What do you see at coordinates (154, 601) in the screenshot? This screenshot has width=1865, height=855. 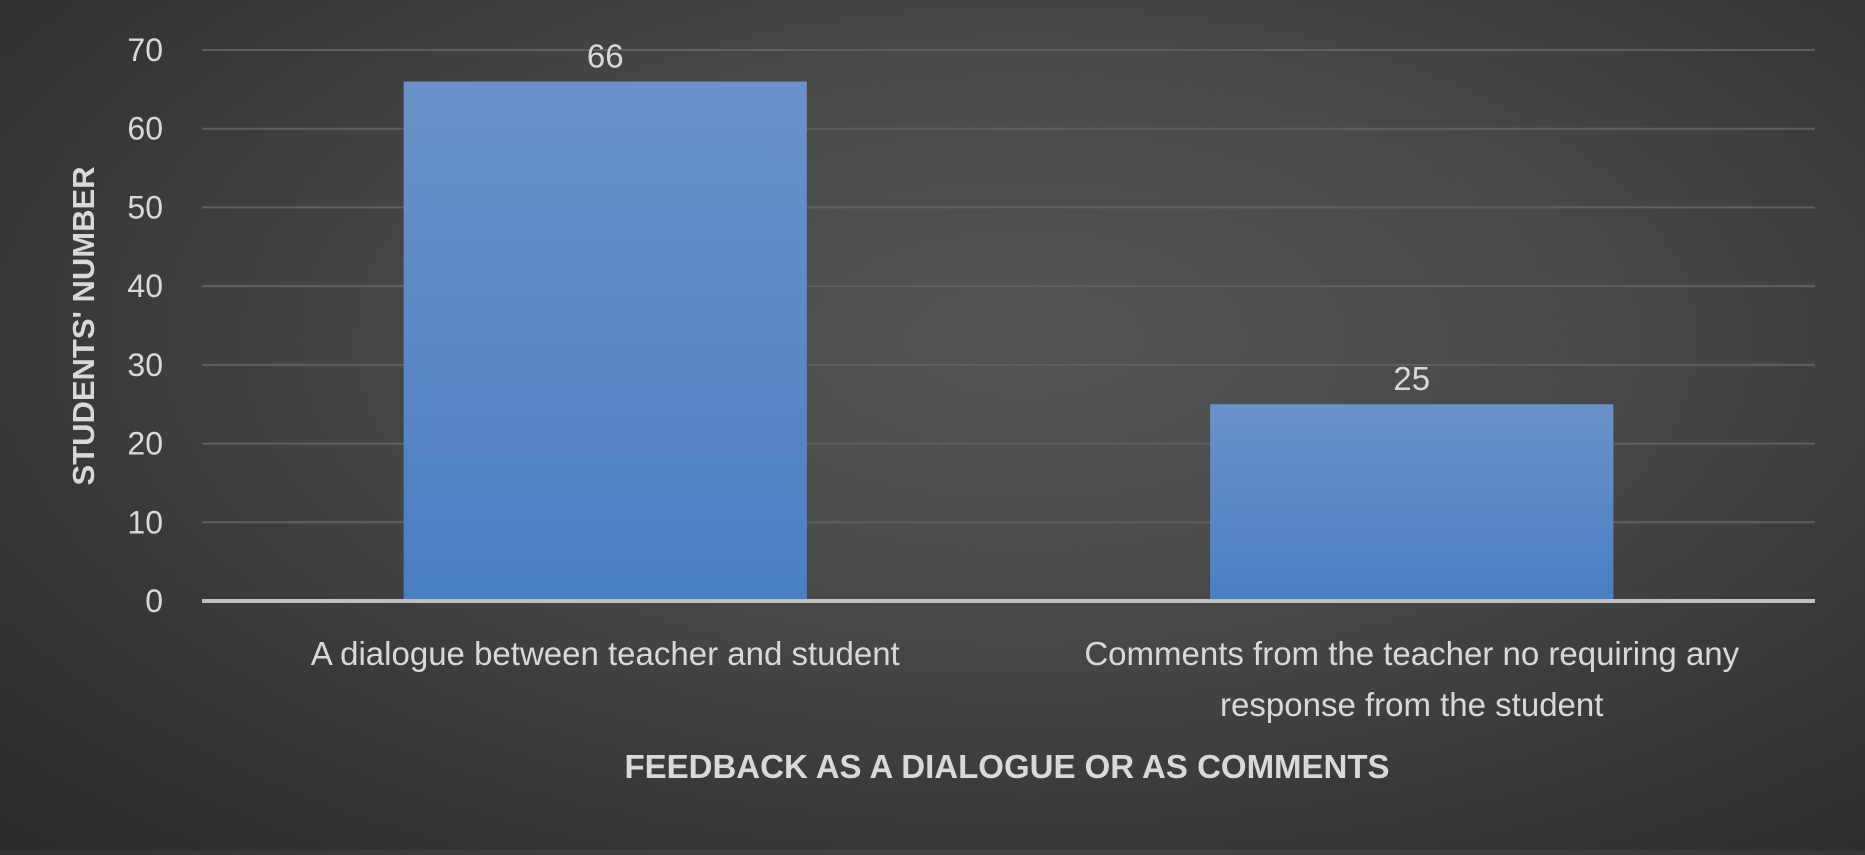 I see `y-tick-label: 0` at bounding box center [154, 601].